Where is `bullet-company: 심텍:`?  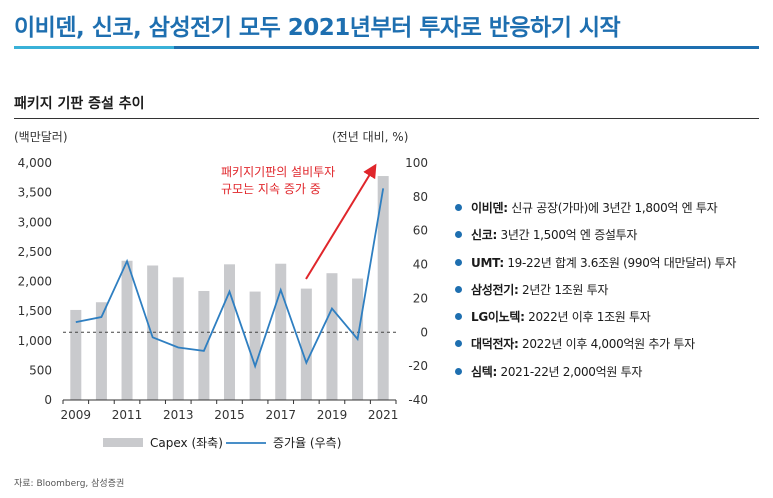
bullet-company: 심텍: is located at coordinates (484, 371).